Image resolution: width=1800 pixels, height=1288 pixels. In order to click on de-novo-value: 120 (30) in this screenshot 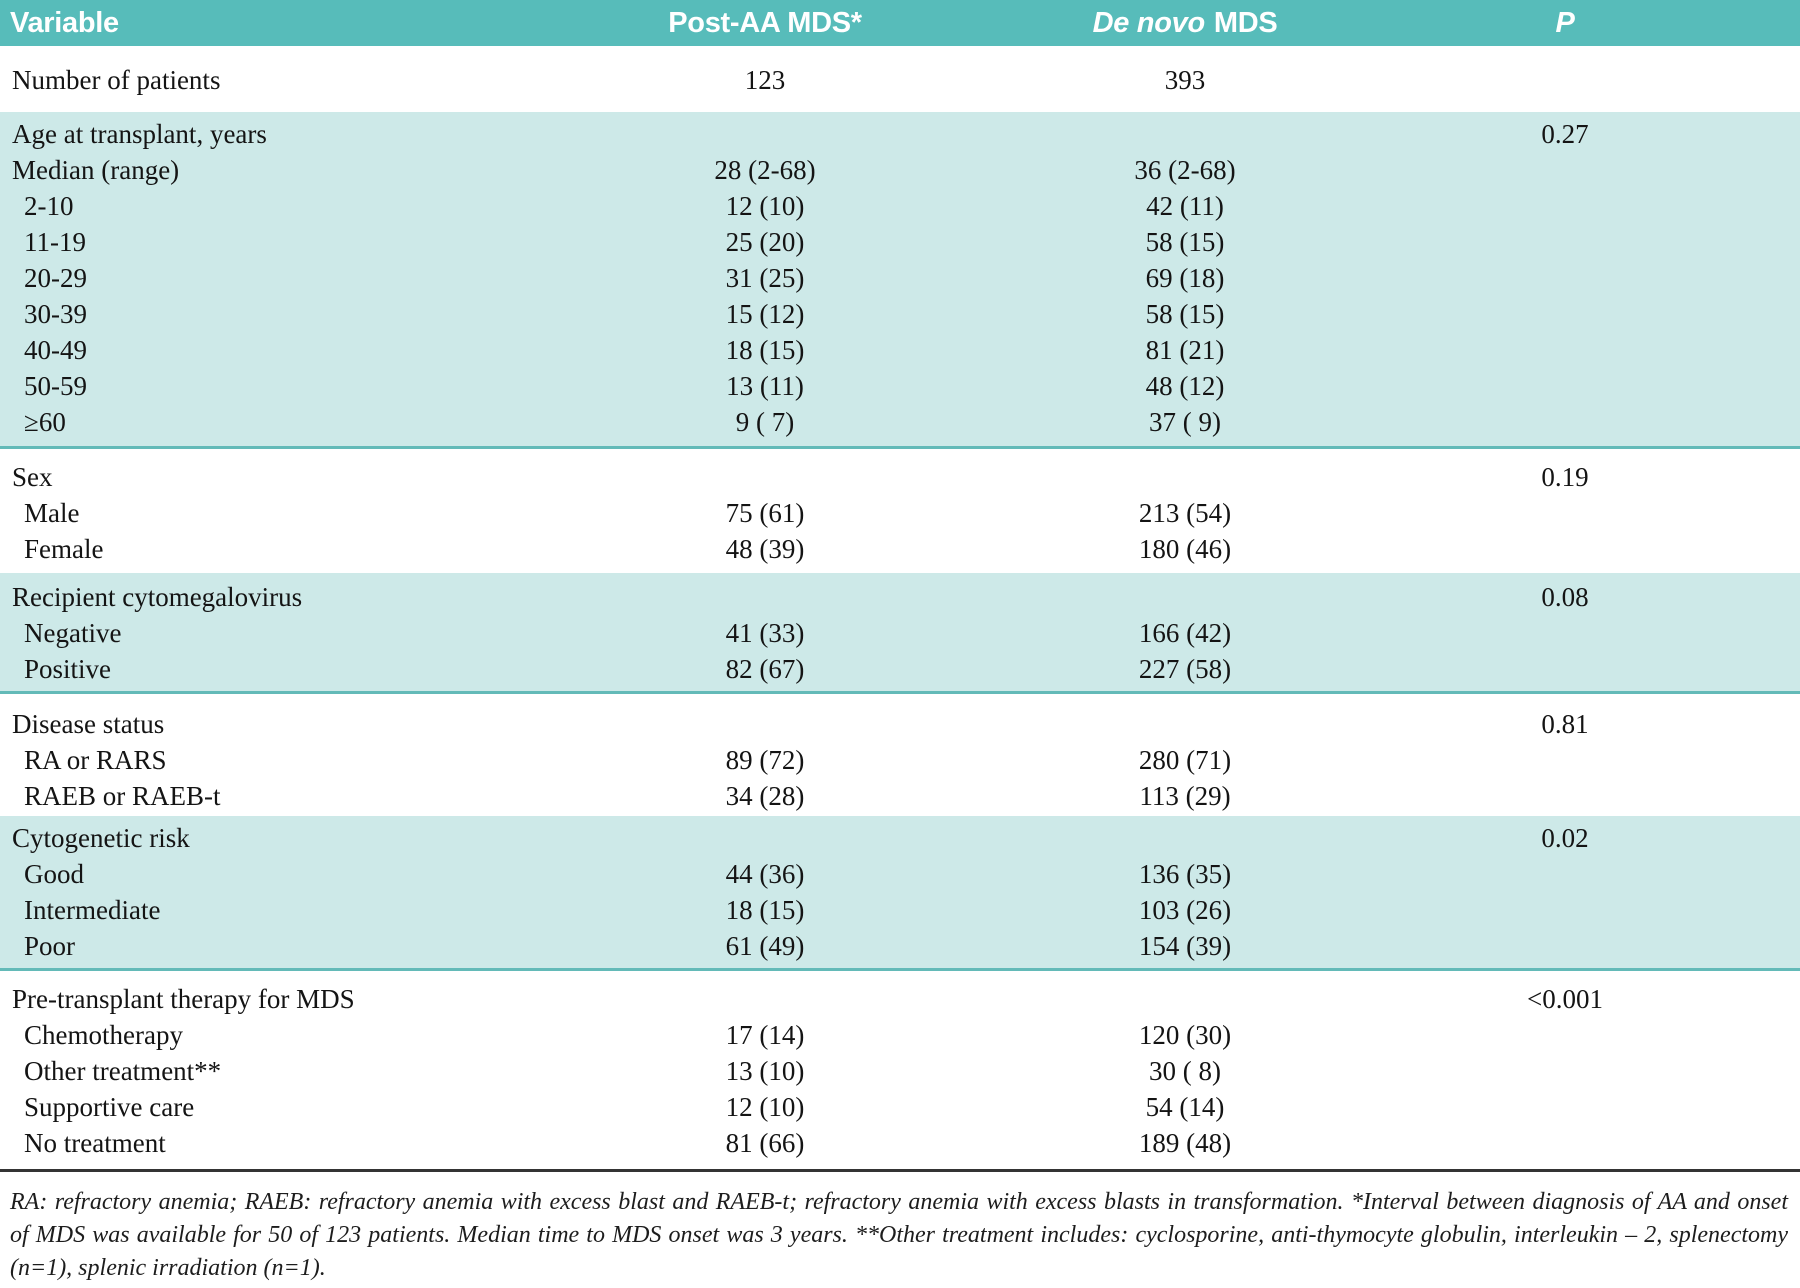, I will do `click(1185, 1035)`.